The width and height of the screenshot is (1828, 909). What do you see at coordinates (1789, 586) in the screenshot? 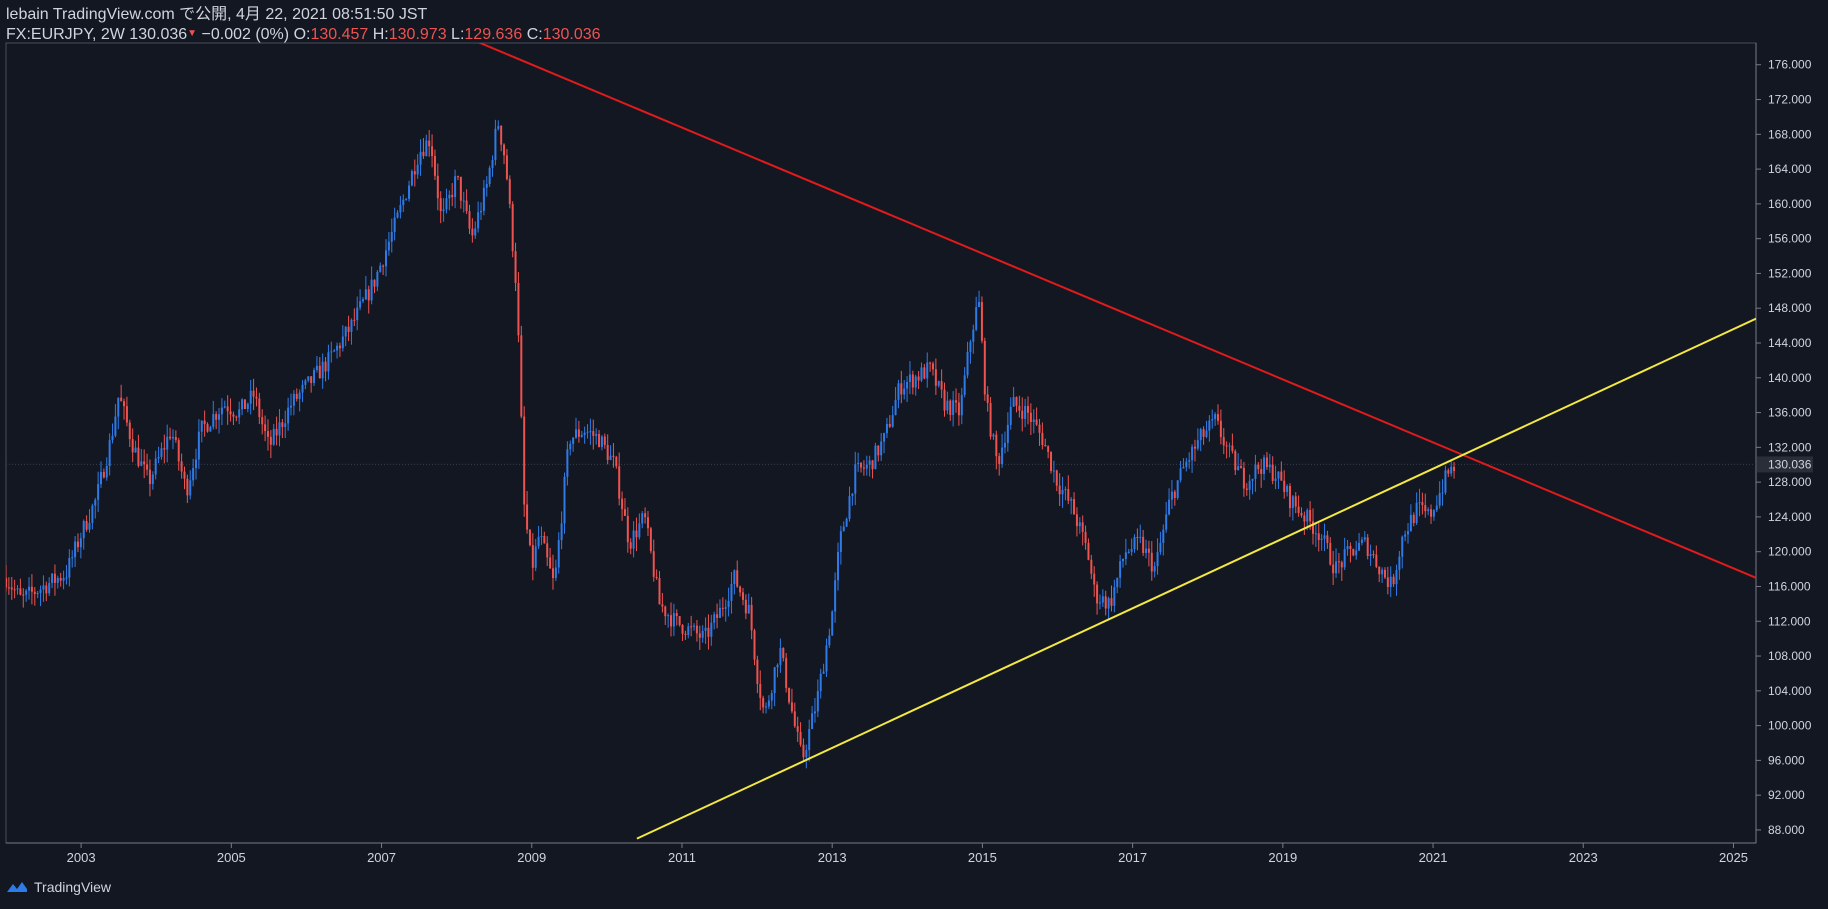
I see `price-tick-label: 116.000` at bounding box center [1789, 586].